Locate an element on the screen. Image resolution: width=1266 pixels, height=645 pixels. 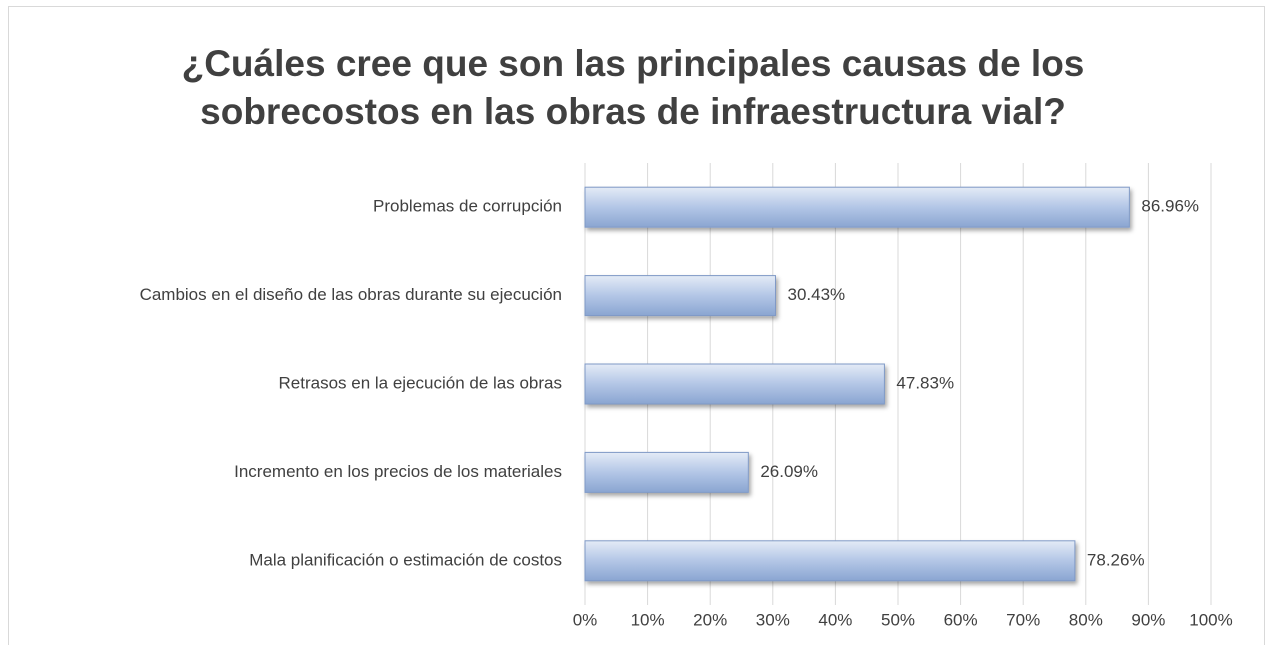
x-tick-label: 50% is located at coordinates (898, 619).